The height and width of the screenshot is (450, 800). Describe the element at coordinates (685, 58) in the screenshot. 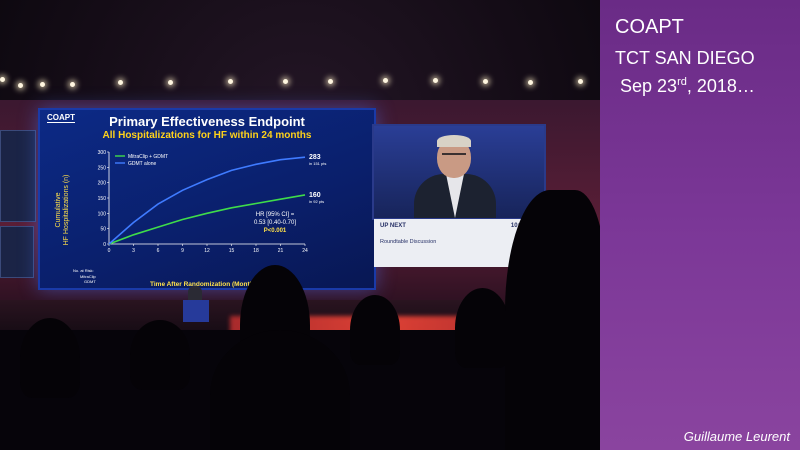

I see `caption-event: TCT SAN DIEGO` at that location.